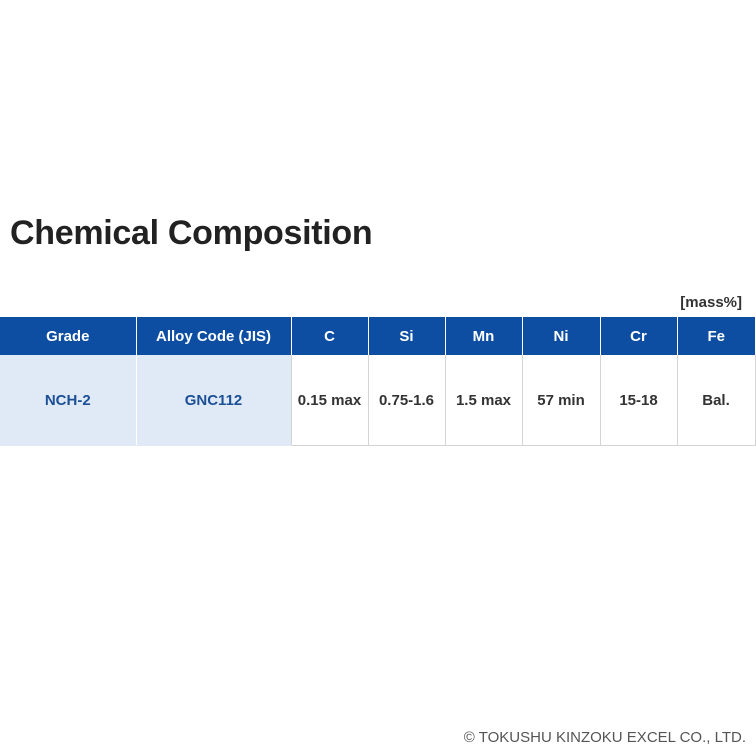 Image resolution: width=756 pixels, height=756 pixels. What do you see at coordinates (715, 336) in the screenshot?
I see `header-fe: Fe` at bounding box center [715, 336].